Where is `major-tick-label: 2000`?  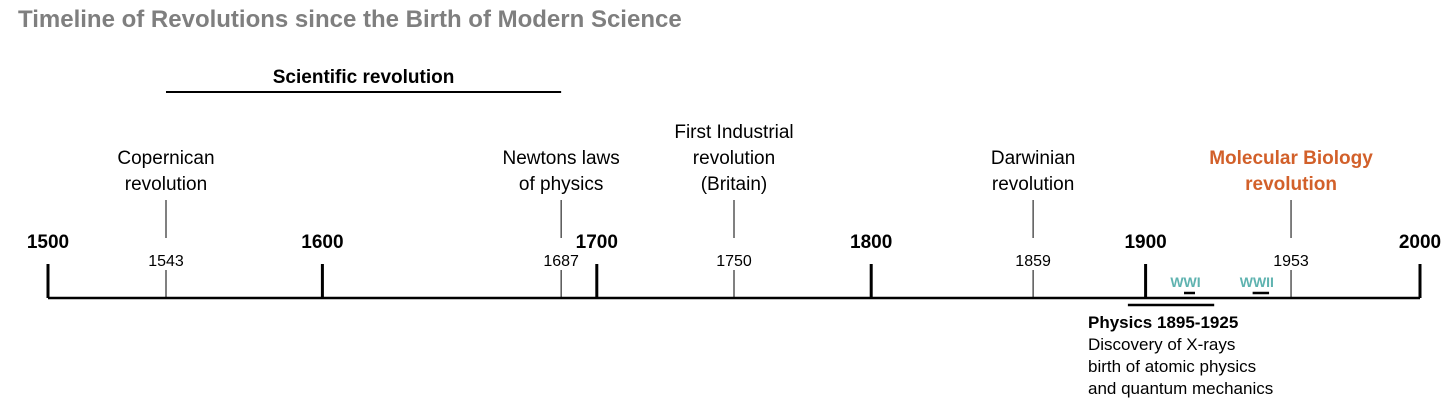
major-tick-label: 2000 is located at coordinates (1420, 242).